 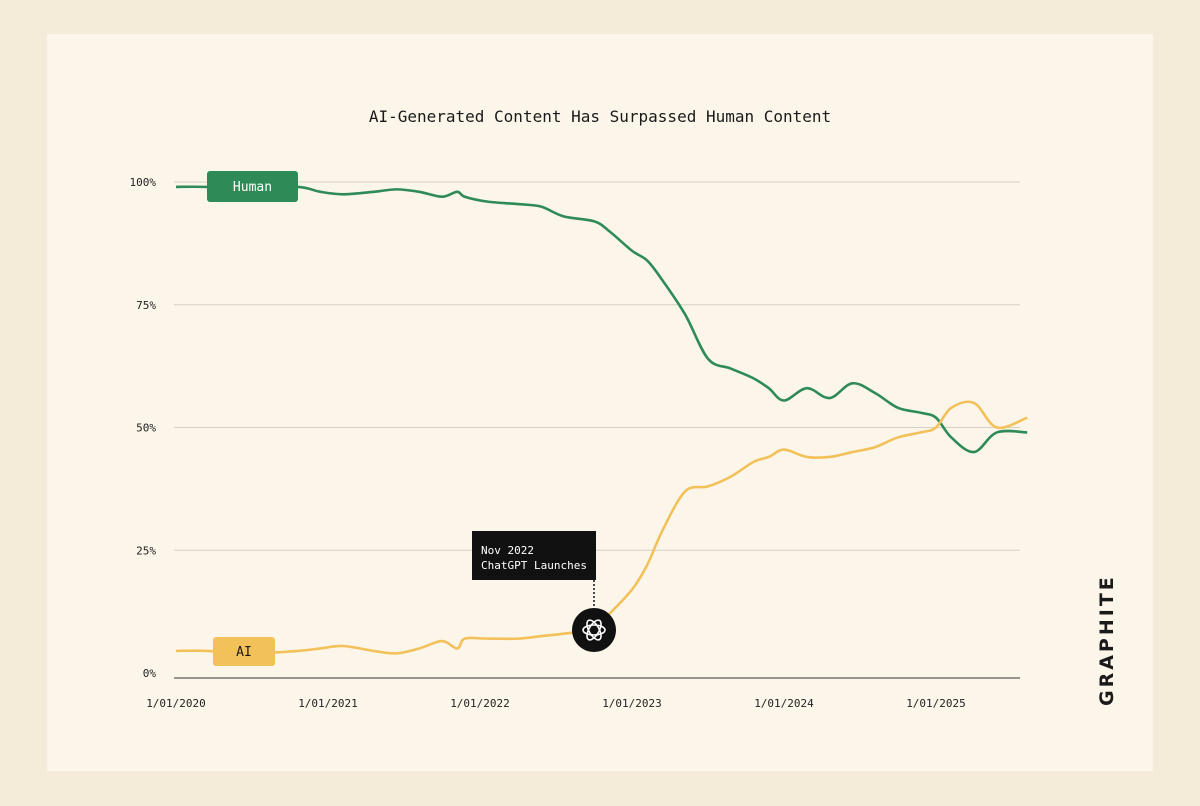 What do you see at coordinates (632, 703) in the screenshot?
I see `x-tick-label: 1/01/2023` at bounding box center [632, 703].